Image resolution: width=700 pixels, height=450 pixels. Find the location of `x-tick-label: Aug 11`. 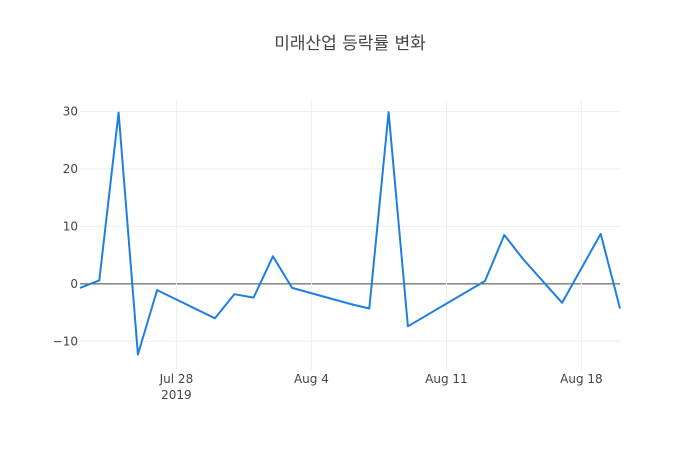

x-tick-label: Aug 11 is located at coordinates (446, 379).